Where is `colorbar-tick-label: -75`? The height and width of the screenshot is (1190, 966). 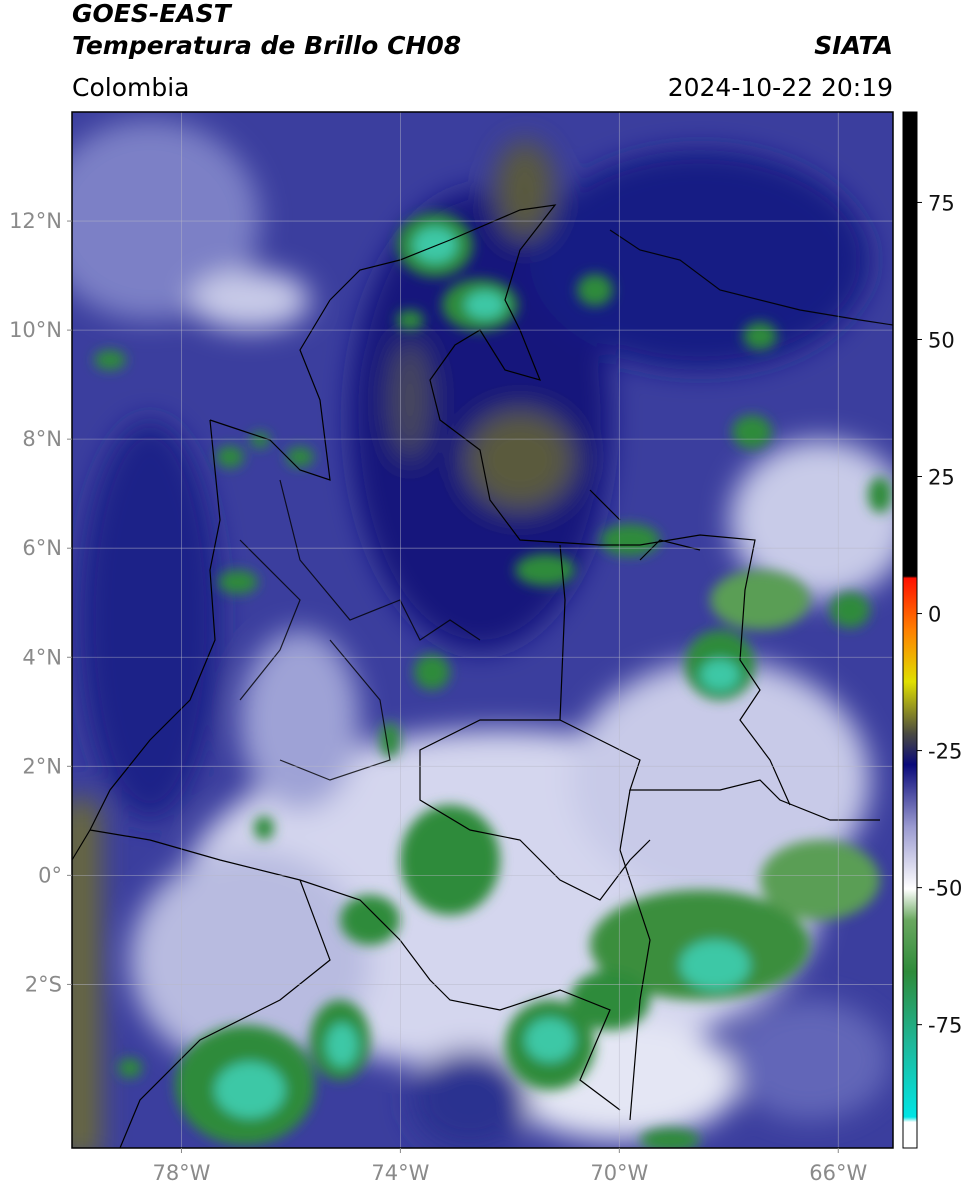 colorbar-tick-label: -75 is located at coordinates (945, 1026).